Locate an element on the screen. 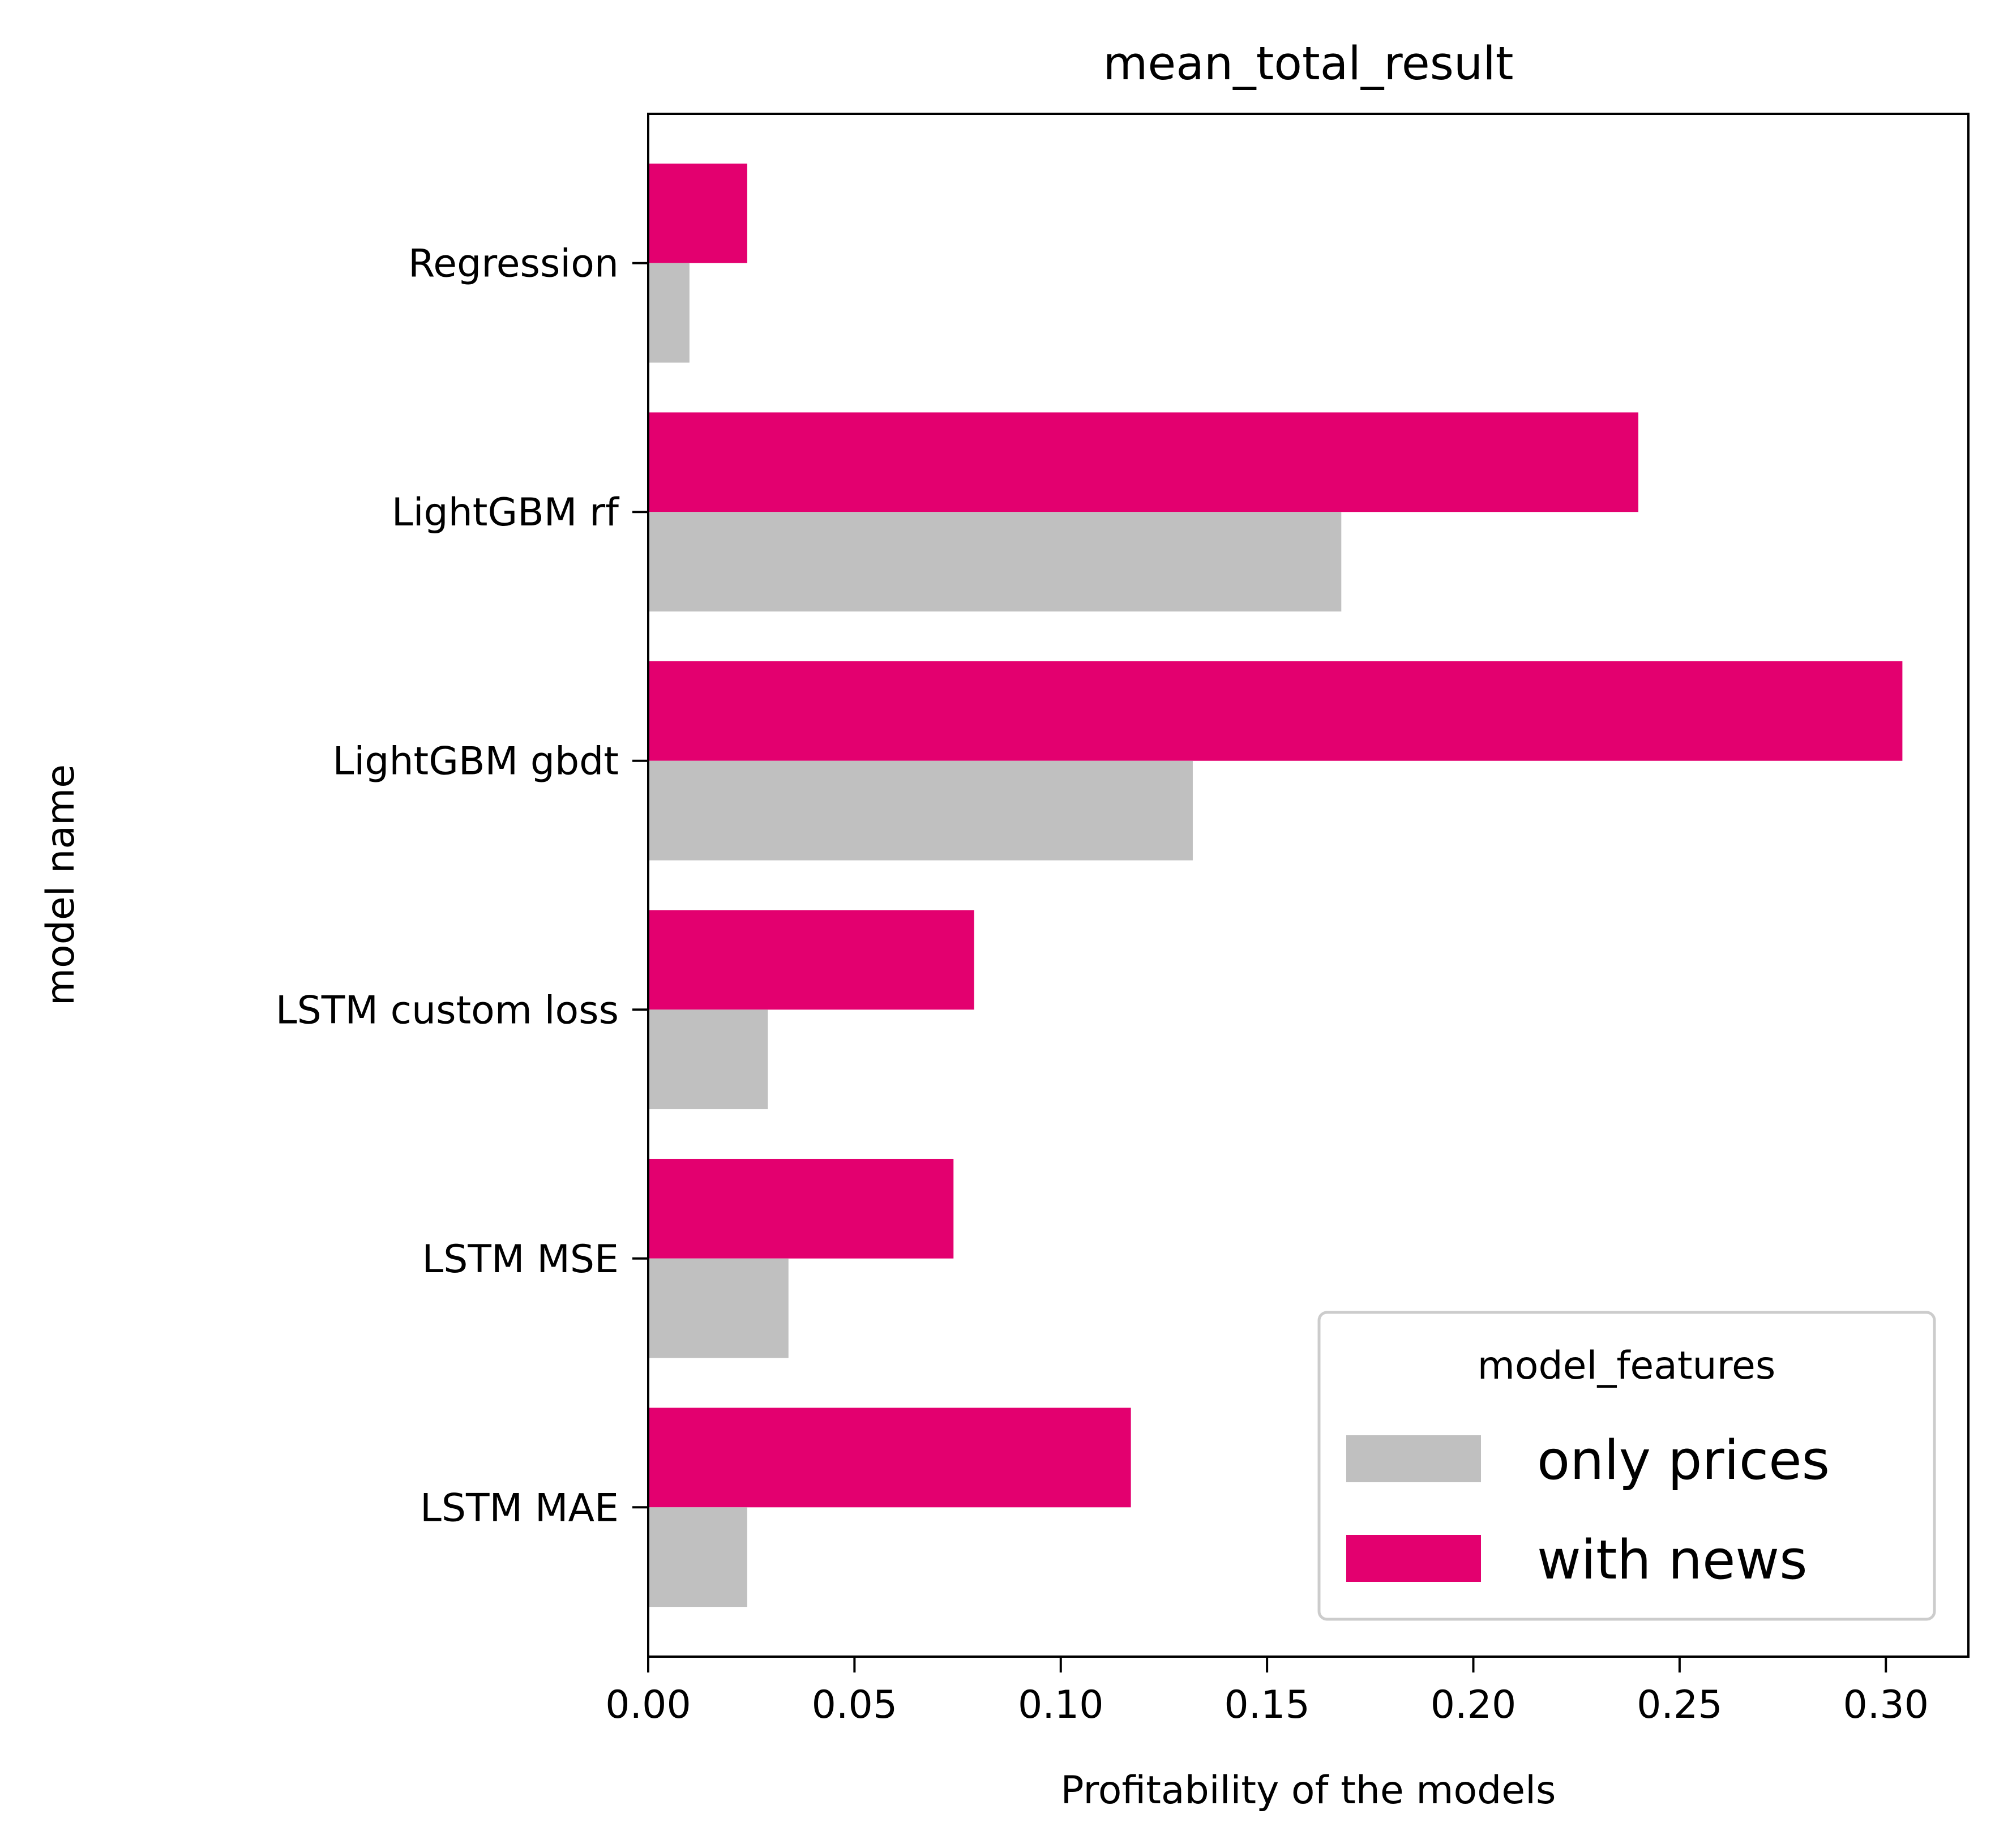  x-tick-label: 0.15 is located at coordinates (1266, 1705).